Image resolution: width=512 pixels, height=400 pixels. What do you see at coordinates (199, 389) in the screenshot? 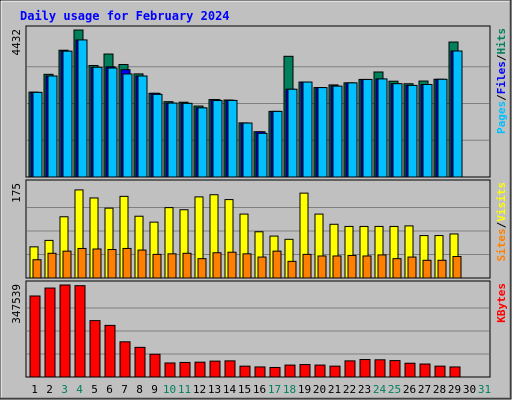
I see `x-tick-label-day-12: 12` at bounding box center [199, 389].